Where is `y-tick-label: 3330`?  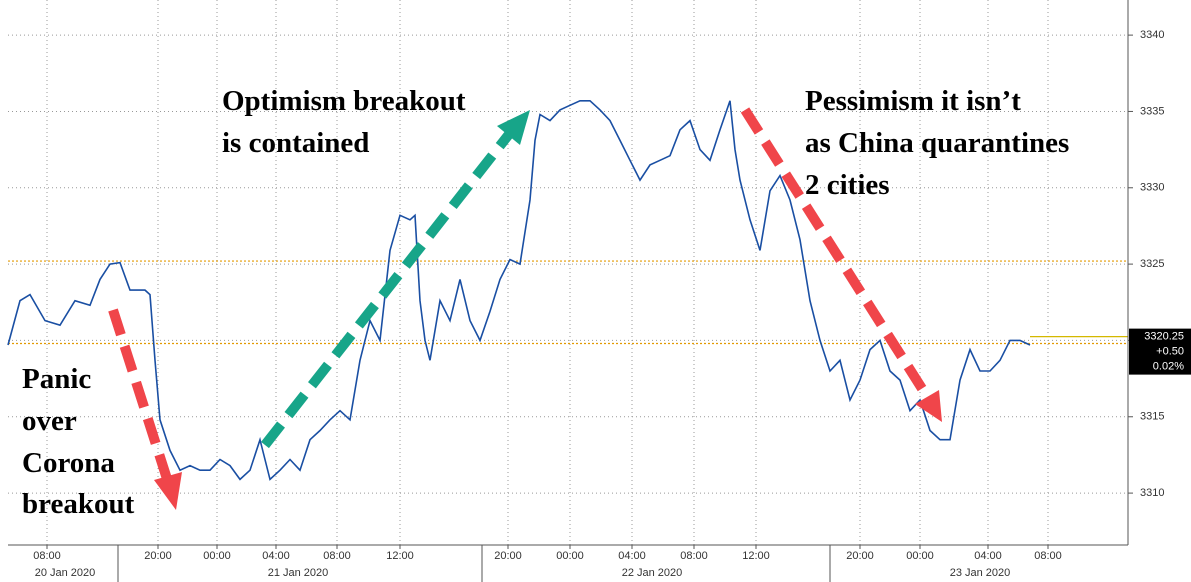 y-tick-label: 3330 is located at coordinates (1152, 188).